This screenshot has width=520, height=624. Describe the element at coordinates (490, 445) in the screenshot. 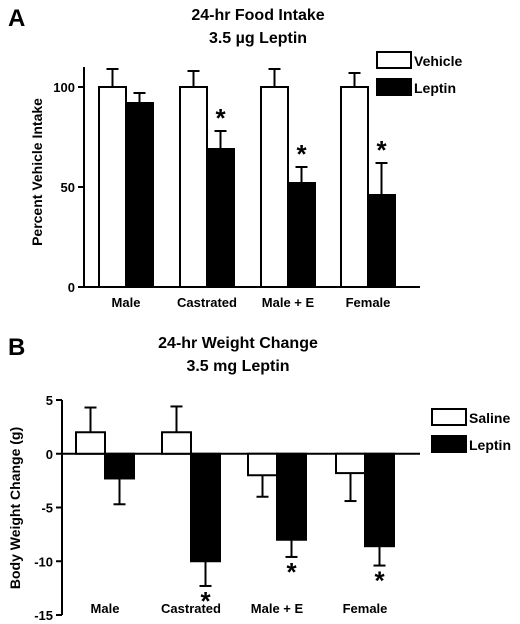

I see `panel-b-legend-label-leptin: Leptin` at that location.